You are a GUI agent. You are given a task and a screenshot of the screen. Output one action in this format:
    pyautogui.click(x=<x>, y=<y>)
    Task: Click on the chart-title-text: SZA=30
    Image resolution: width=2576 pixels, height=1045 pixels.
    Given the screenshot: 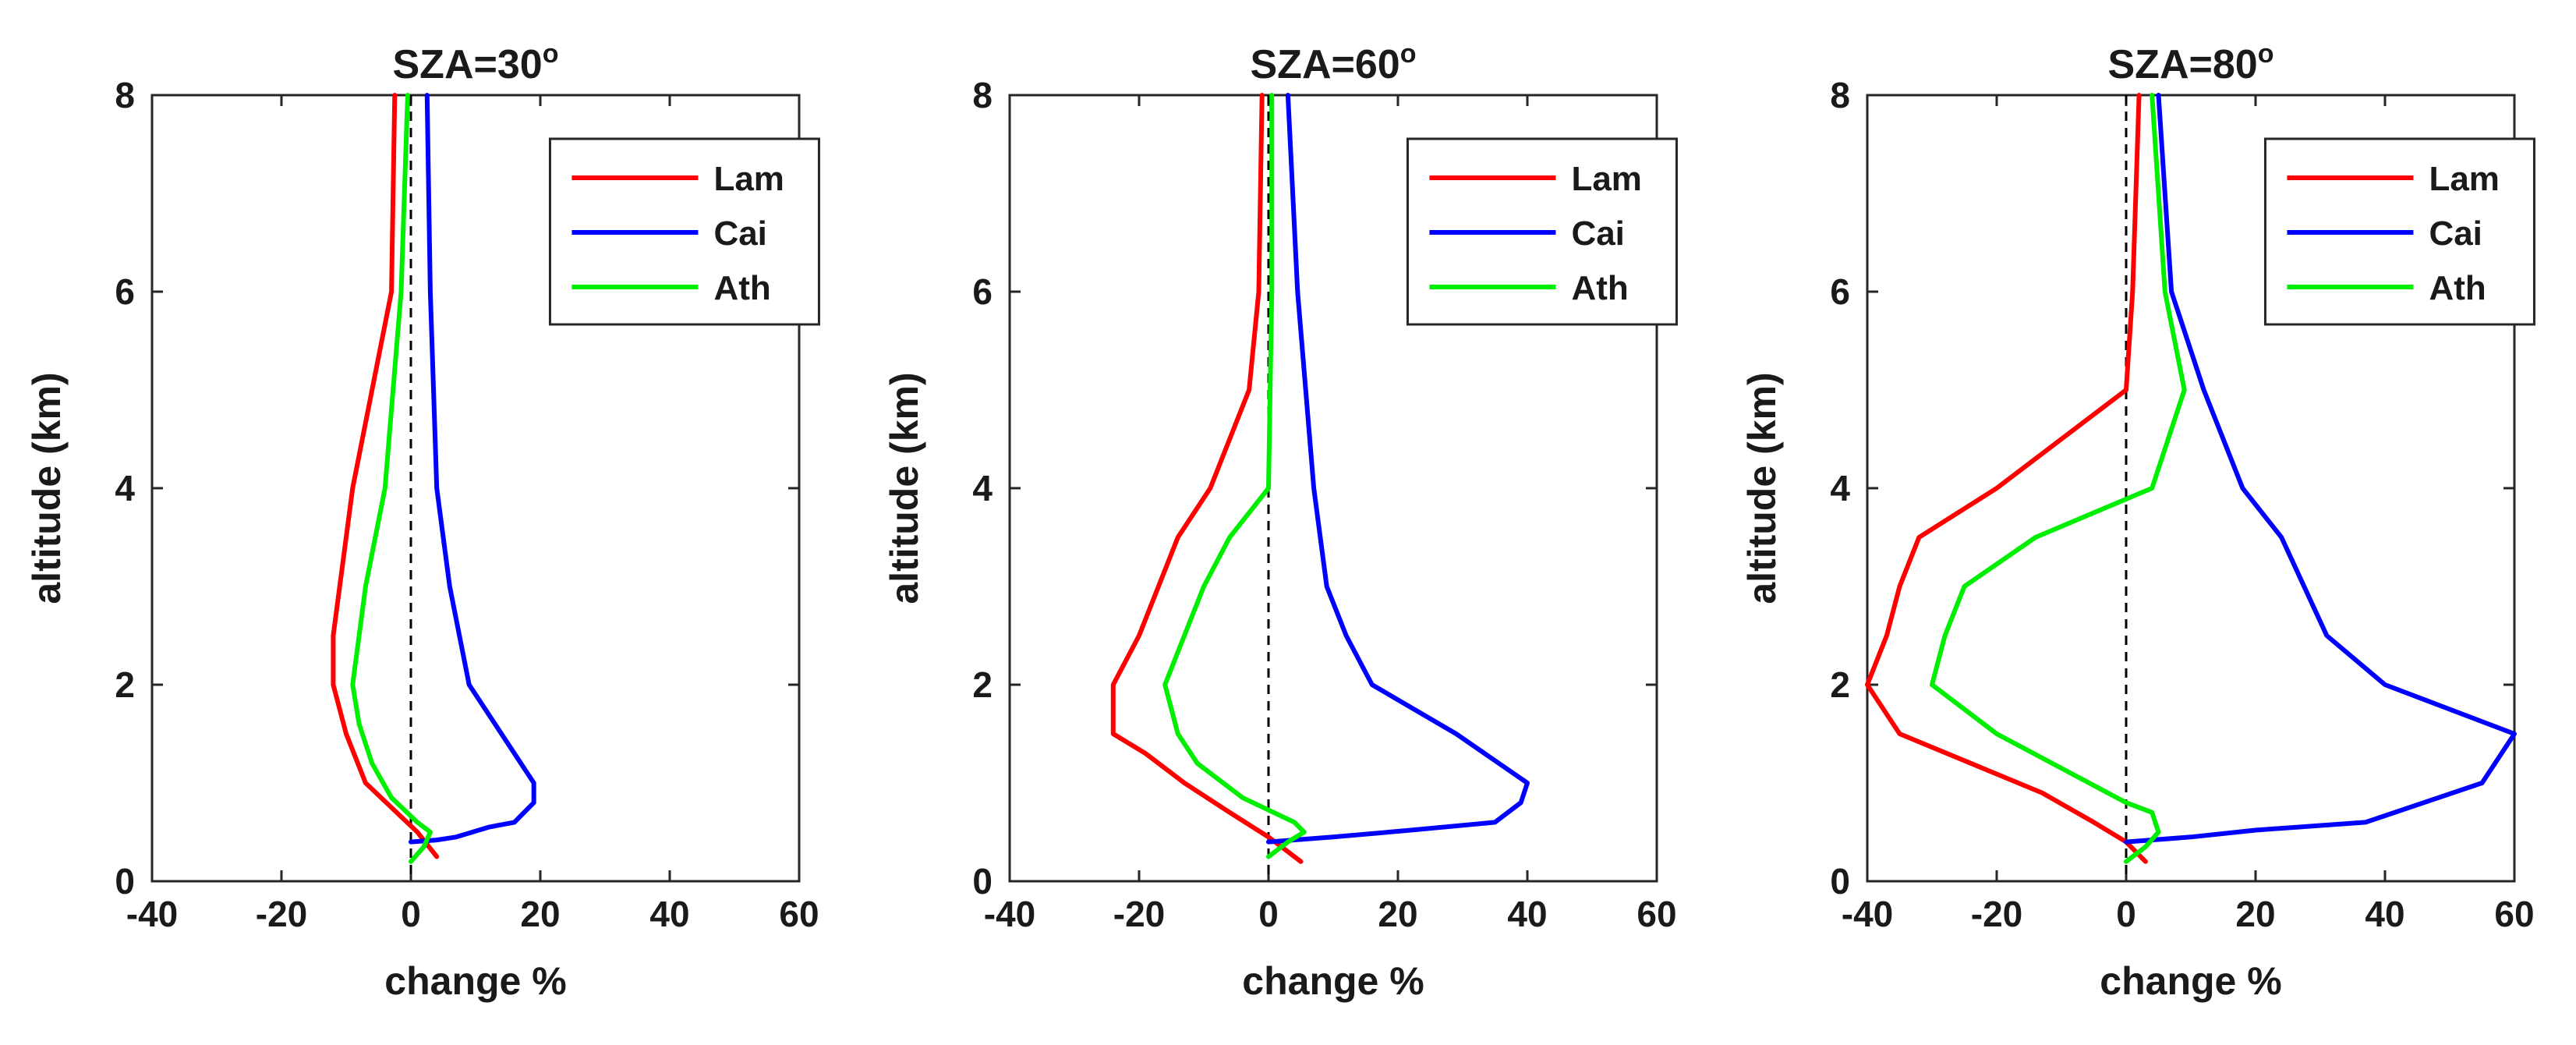 What is the action you would take?
    pyautogui.click(x=468, y=64)
    